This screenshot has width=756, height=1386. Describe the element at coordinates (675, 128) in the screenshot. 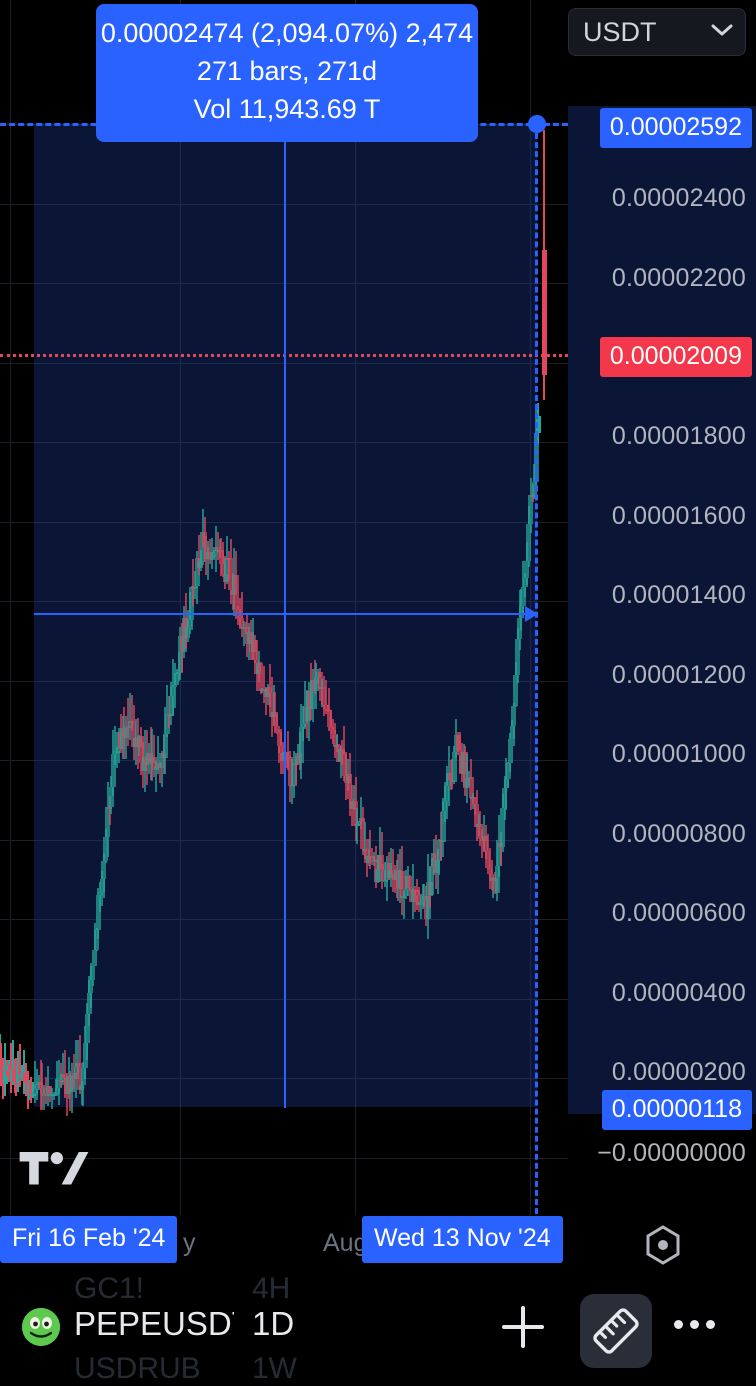

I see `crosshair-price-tag-top: 0.00002592` at that location.